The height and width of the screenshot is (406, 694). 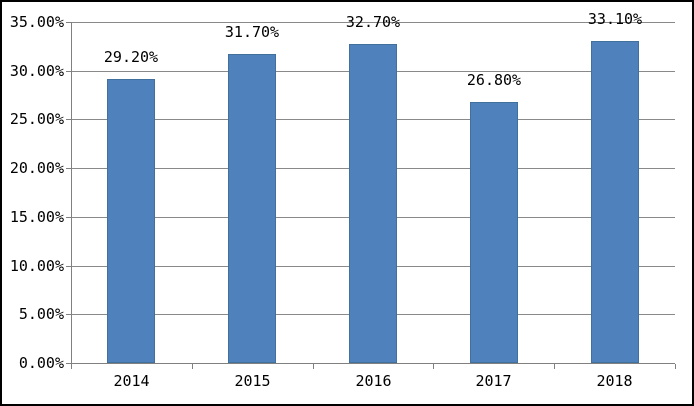 What do you see at coordinates (373, 381) in the screenshot?
I see `x-axis-label: 2016` at bounding box center [373, 381].